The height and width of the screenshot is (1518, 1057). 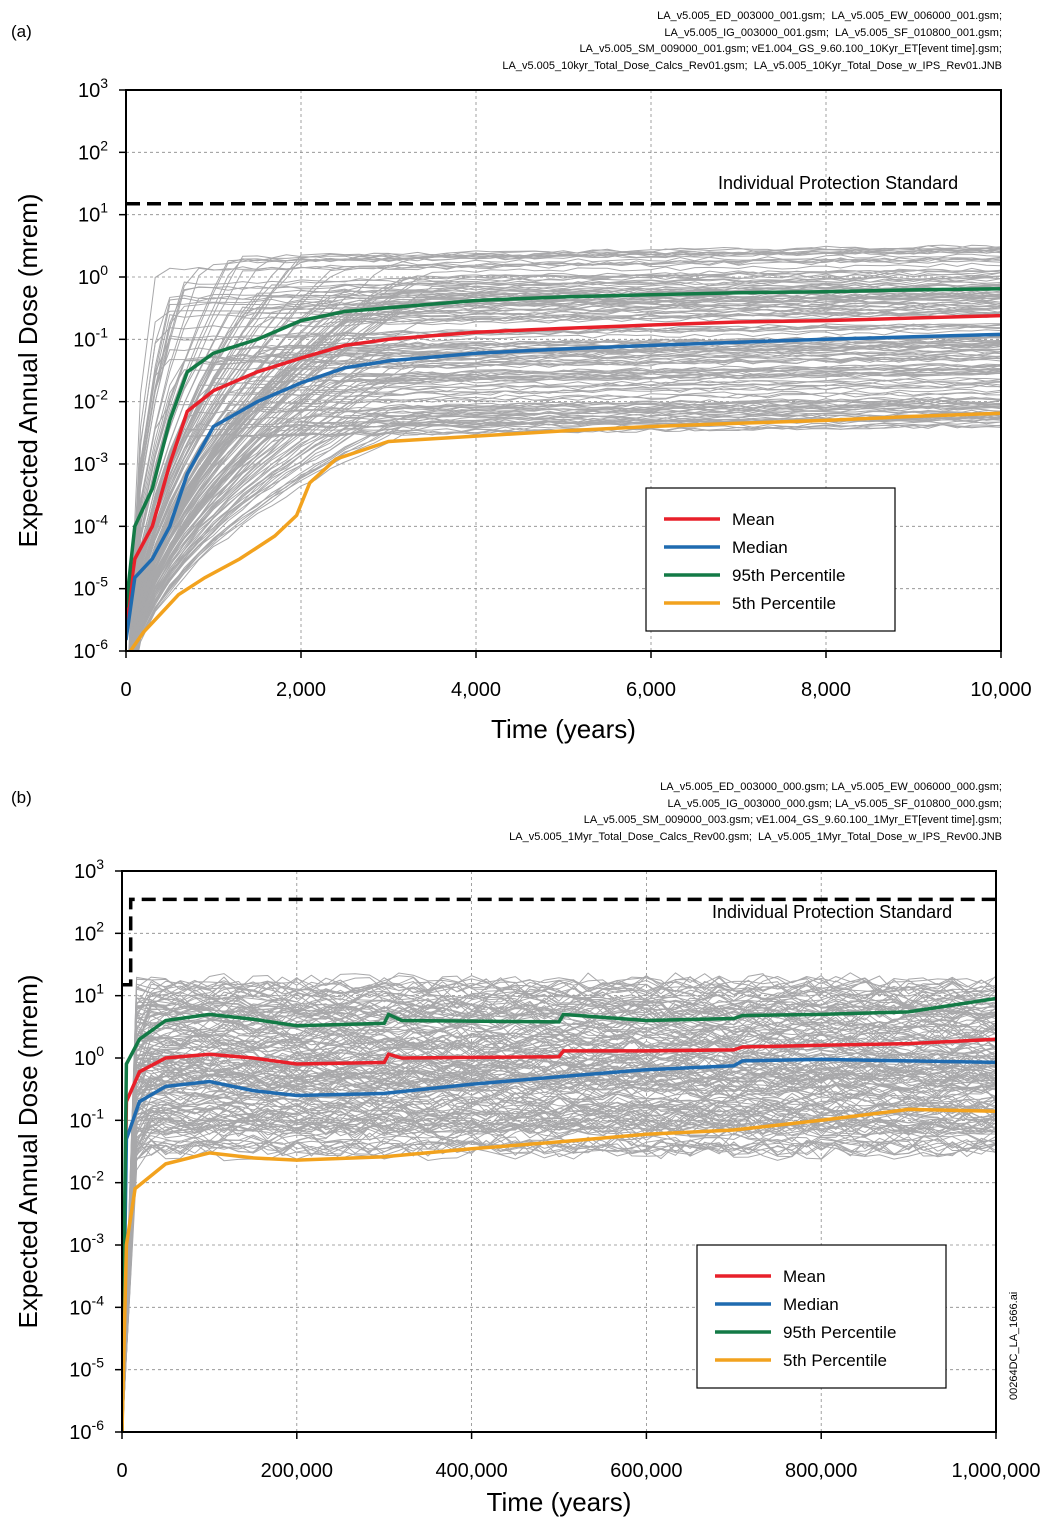 What do you see at coordinates (1000, 690) in the screenshot?
I see `x-tick-label: 10,000` at bounding box center [1000, 690].